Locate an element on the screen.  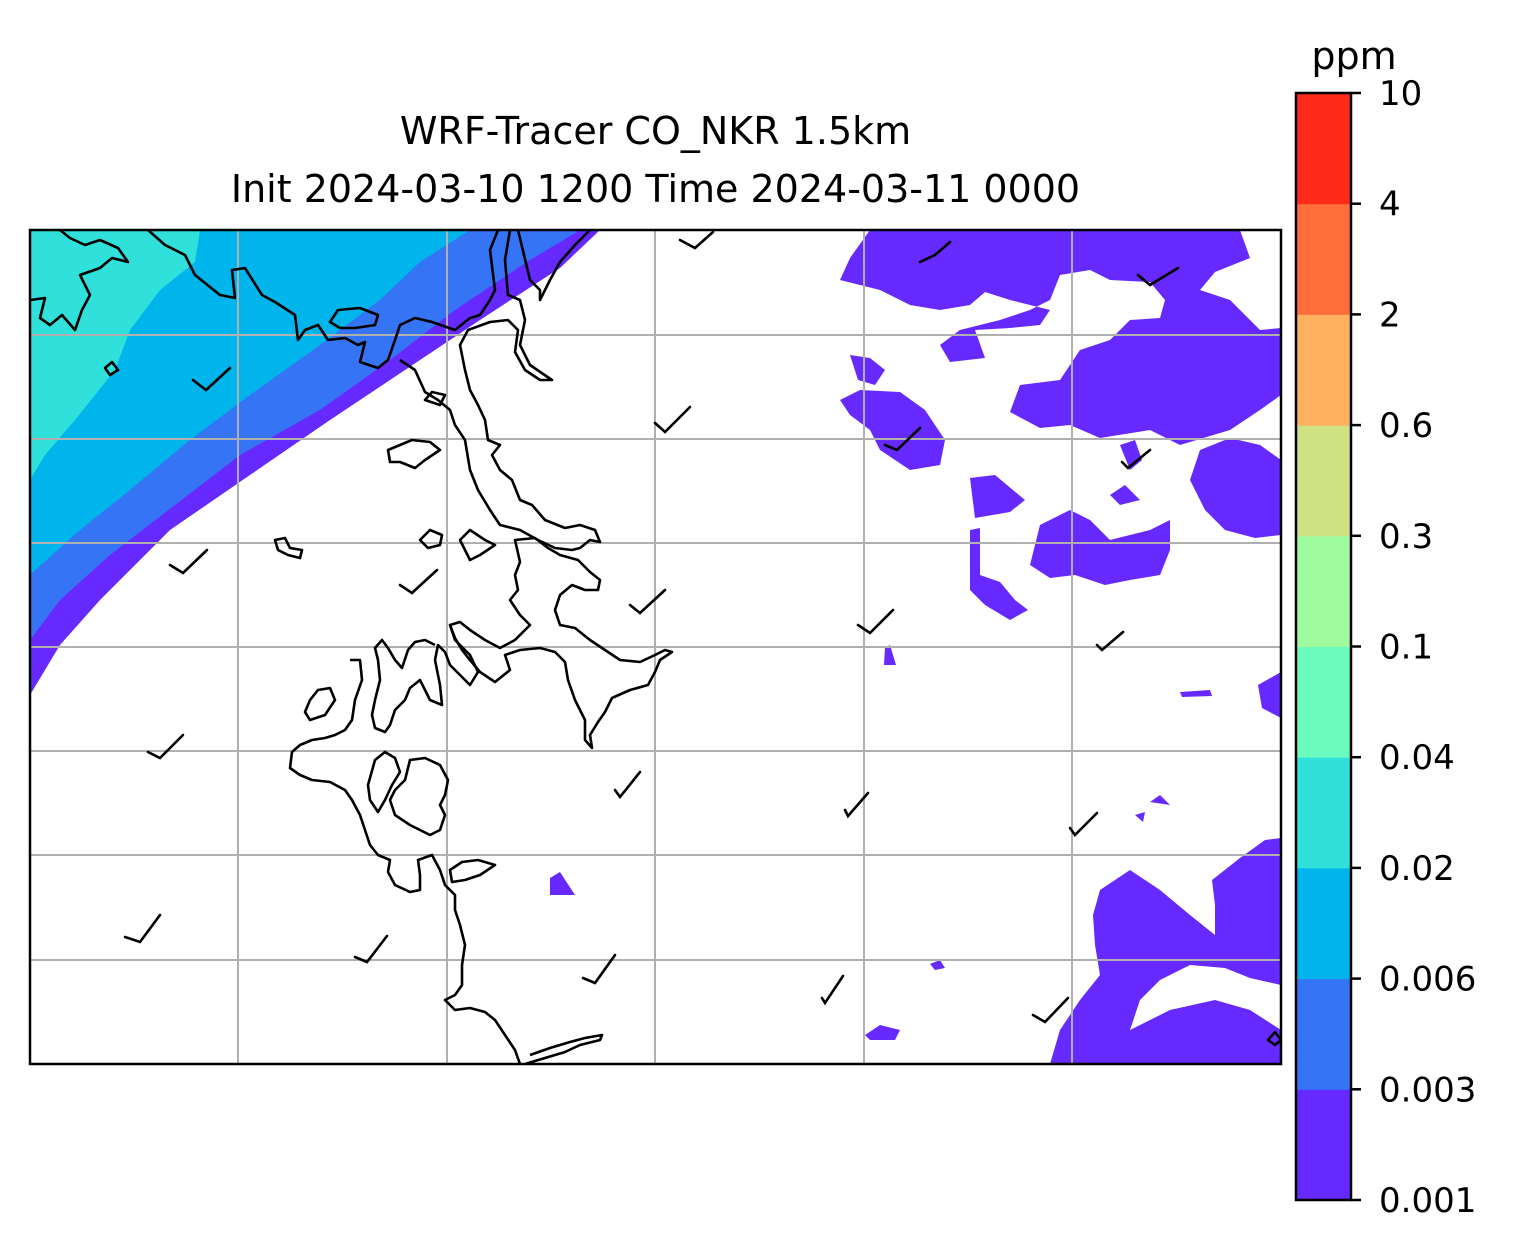
contour-0.02-band is located at coordinates (115, 355).